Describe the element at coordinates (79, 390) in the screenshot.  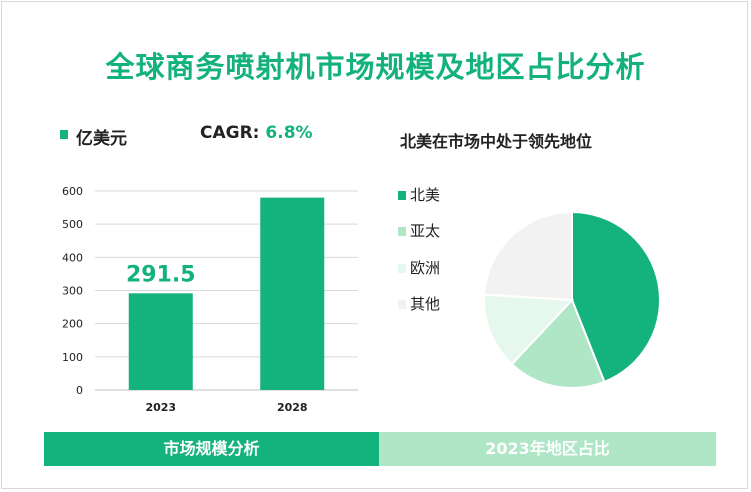
I see `y-tick-label: 0` at that location.